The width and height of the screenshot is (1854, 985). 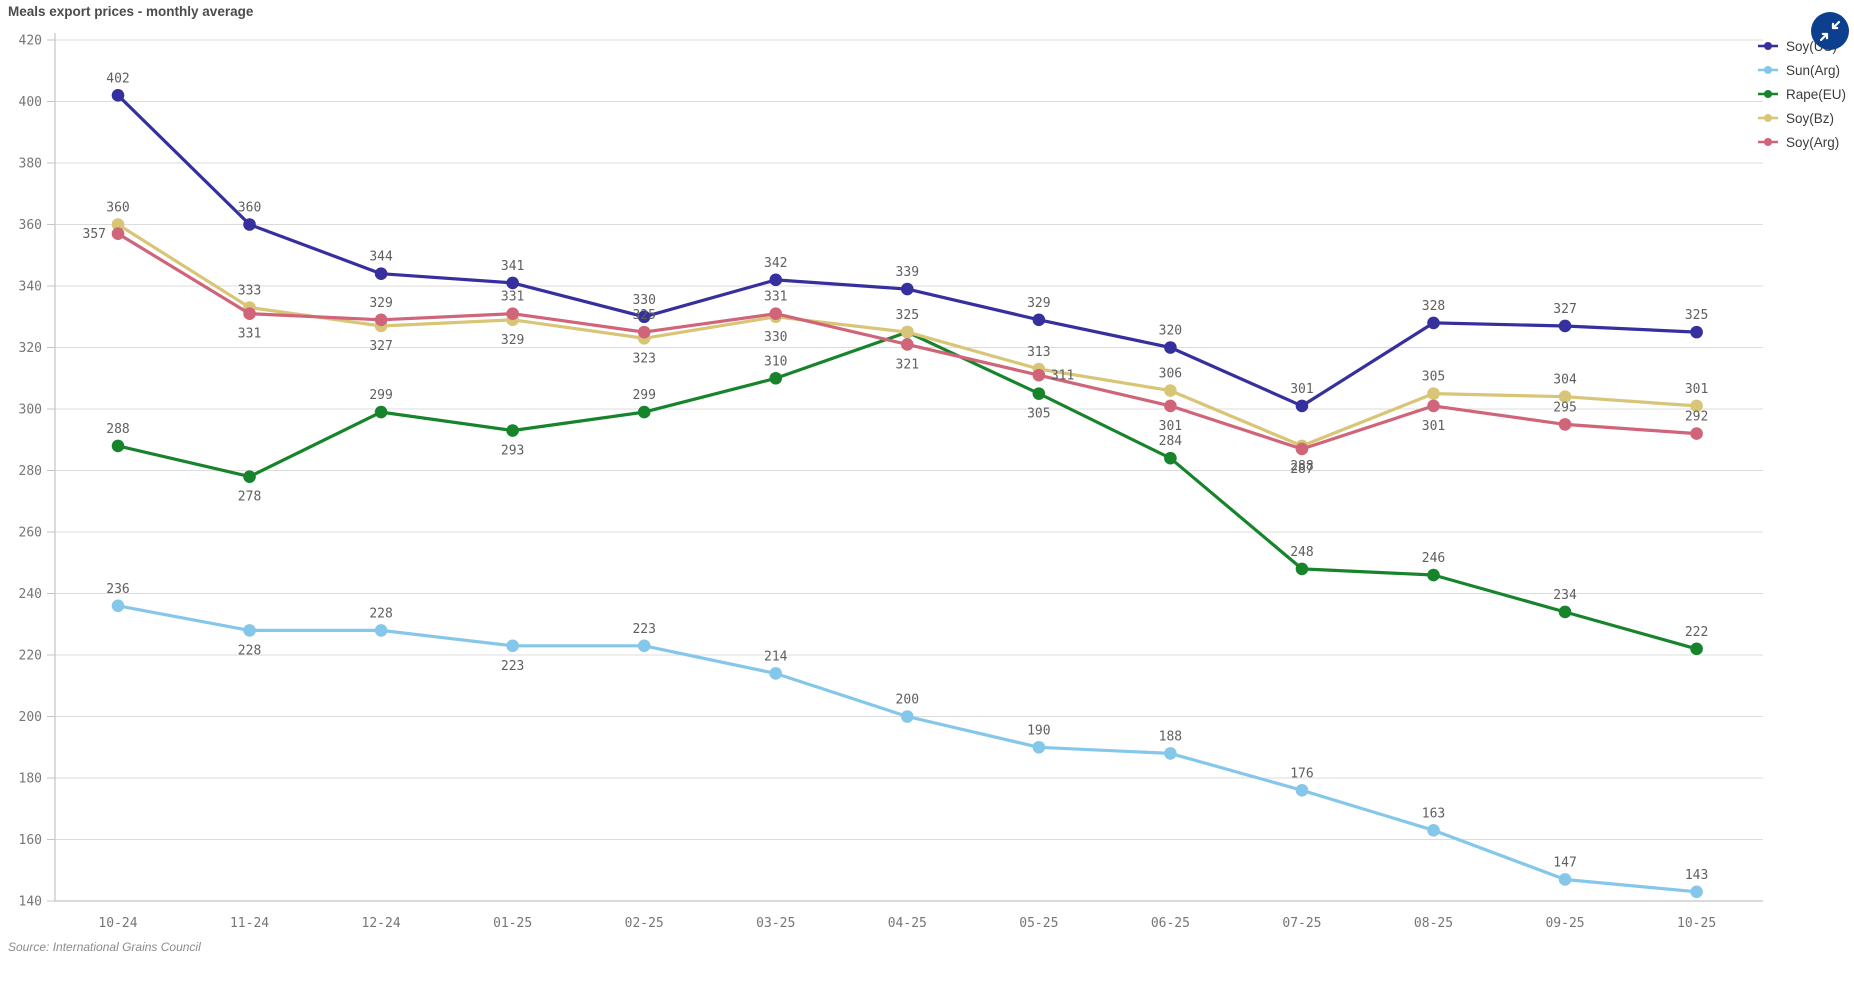 What do you see at coordinates (1696, 632) in the screenshot?
I see `data-point-label: 222` at bounding box center [1696, 632].